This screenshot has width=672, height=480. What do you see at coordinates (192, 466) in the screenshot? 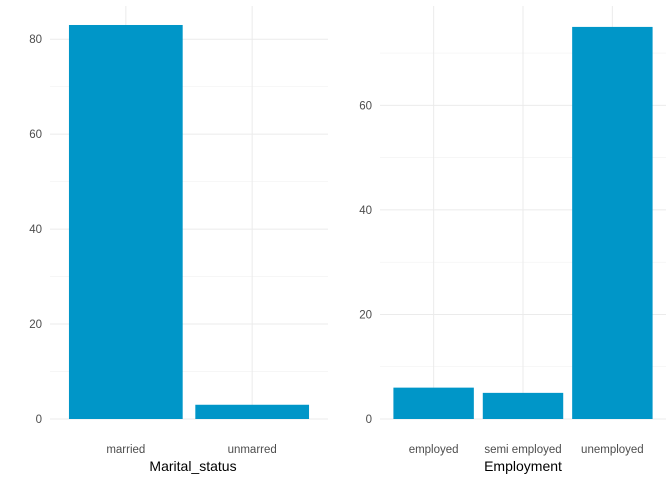
I see `x-axis-title: Marital_status` at bounding box center [192, 466].